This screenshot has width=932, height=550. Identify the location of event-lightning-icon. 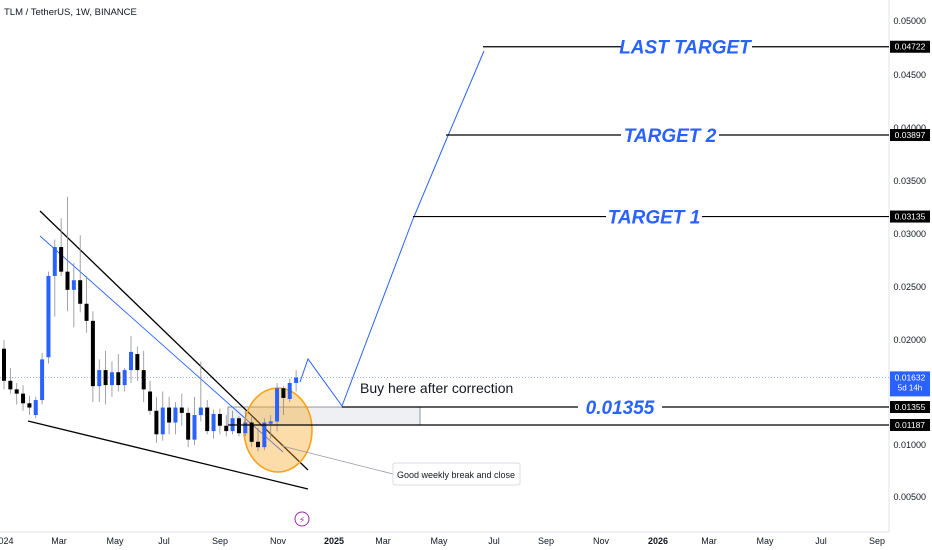
(302, 519).